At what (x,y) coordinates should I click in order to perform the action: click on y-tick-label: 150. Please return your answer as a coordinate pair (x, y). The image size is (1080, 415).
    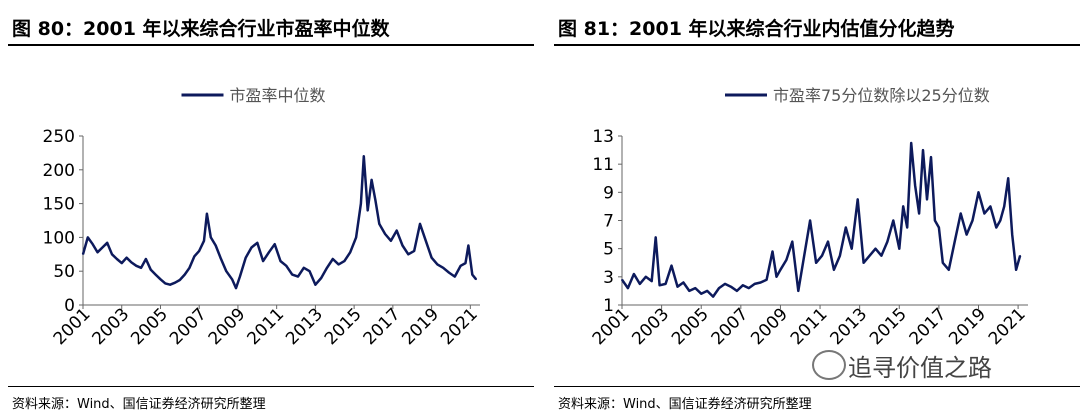
    Looking at the image, I should click on (59, 205).